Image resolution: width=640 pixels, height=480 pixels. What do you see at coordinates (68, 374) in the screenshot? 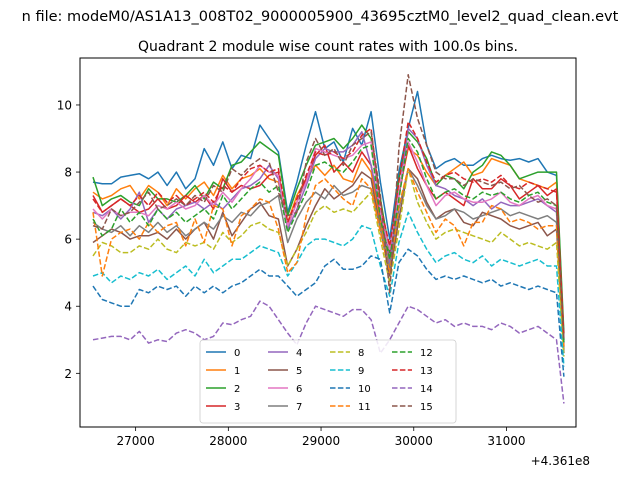
I see `y-tick-label: 2` at bounding box center [68, 374].